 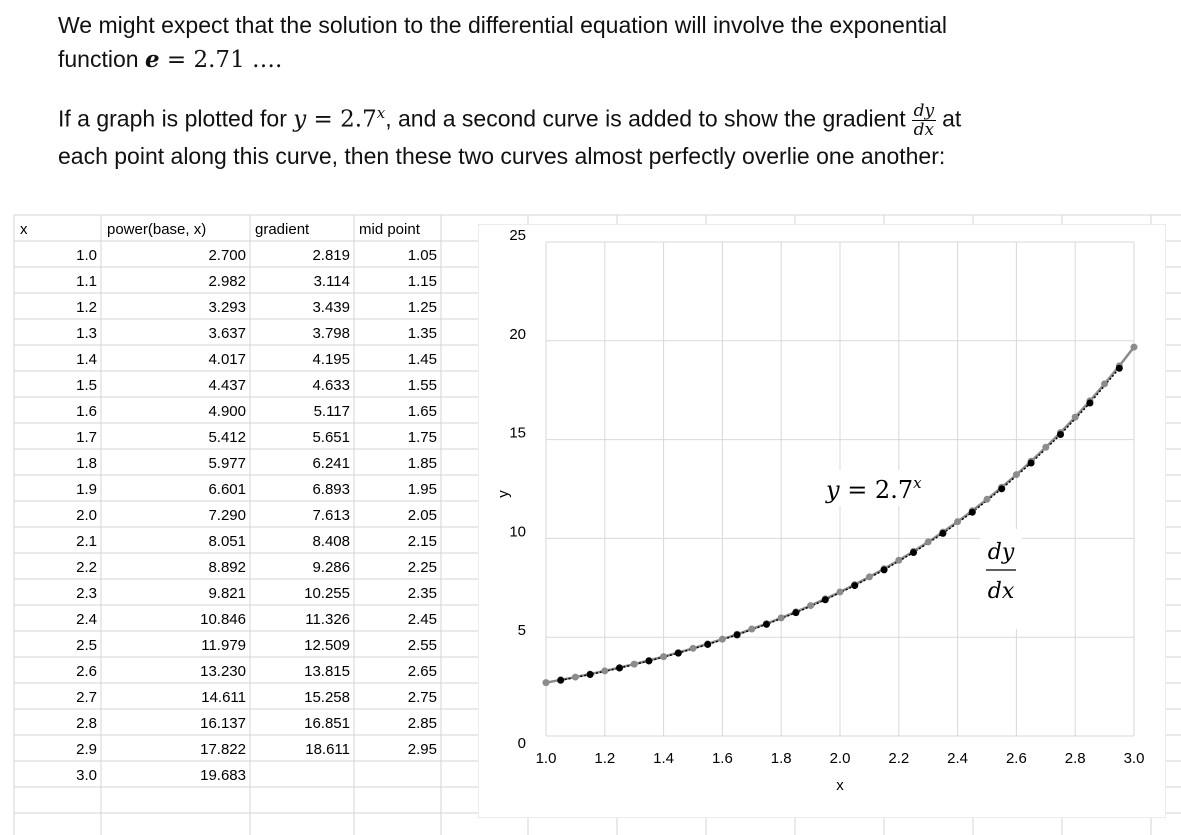 What do you see at coordinates (223, 645) in the screenshot?
I see `sheet-cell: 11.979` at bounding box center [223, 645].